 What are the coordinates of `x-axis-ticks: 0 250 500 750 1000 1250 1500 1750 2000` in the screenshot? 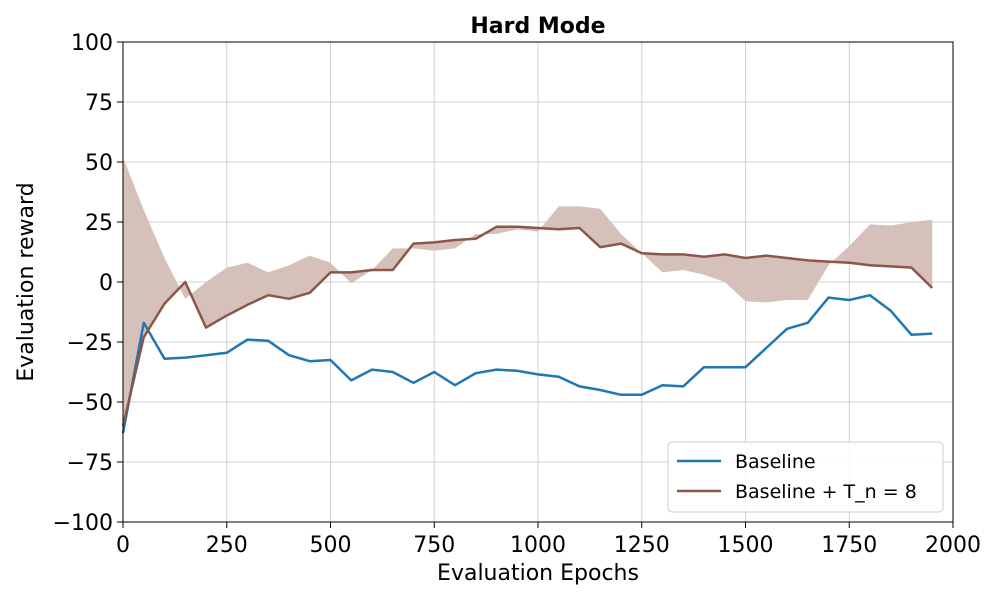 It's located at (548, 540).